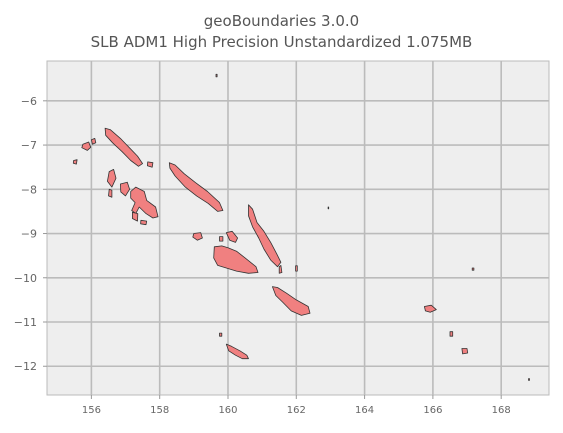 Image resolution: width=563 pixels, height=433 pixels. What do you see at coordinates (91, 410) in the screenshot?
I see `x-tick-label: 156` at bounding box center [91, 410].